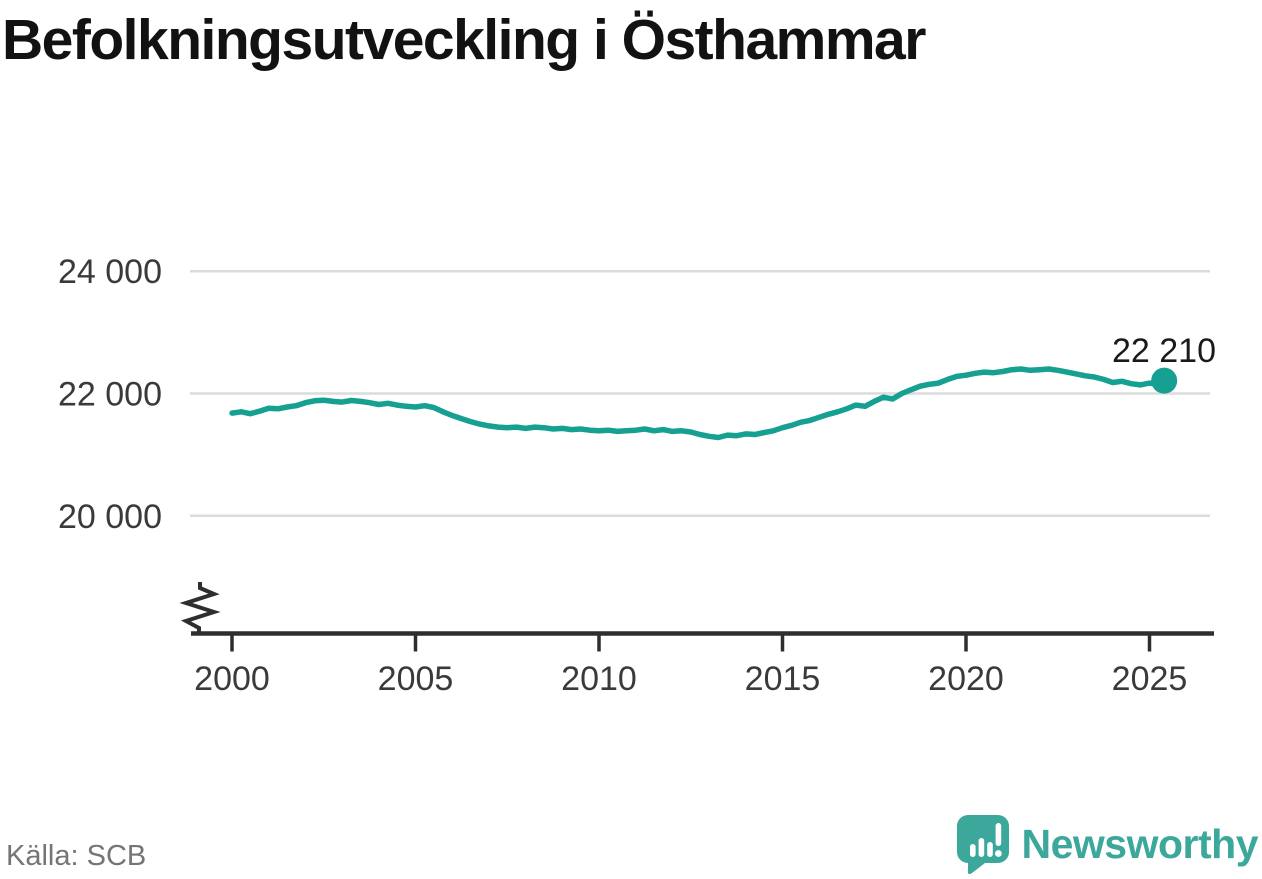 The image size is (1262, 879). Describe the element at coordinates (998, 853) in the screenshot. I see `exclamation-dot` at that location.